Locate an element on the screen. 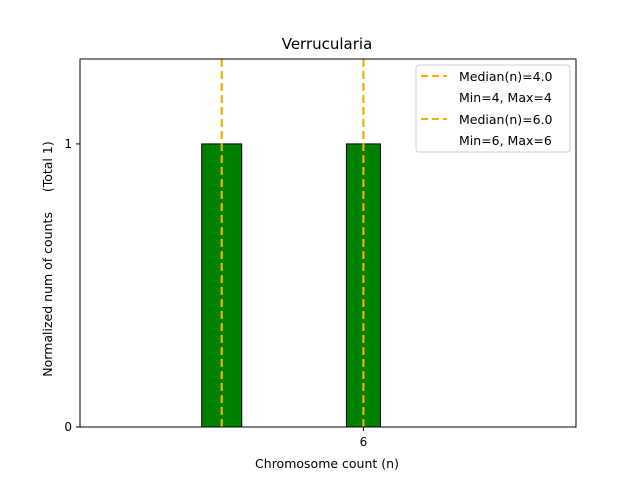 The height and width of the screenshot is (480, 640). y-tick-label-1: 1 is located at coordinates (68, 144).